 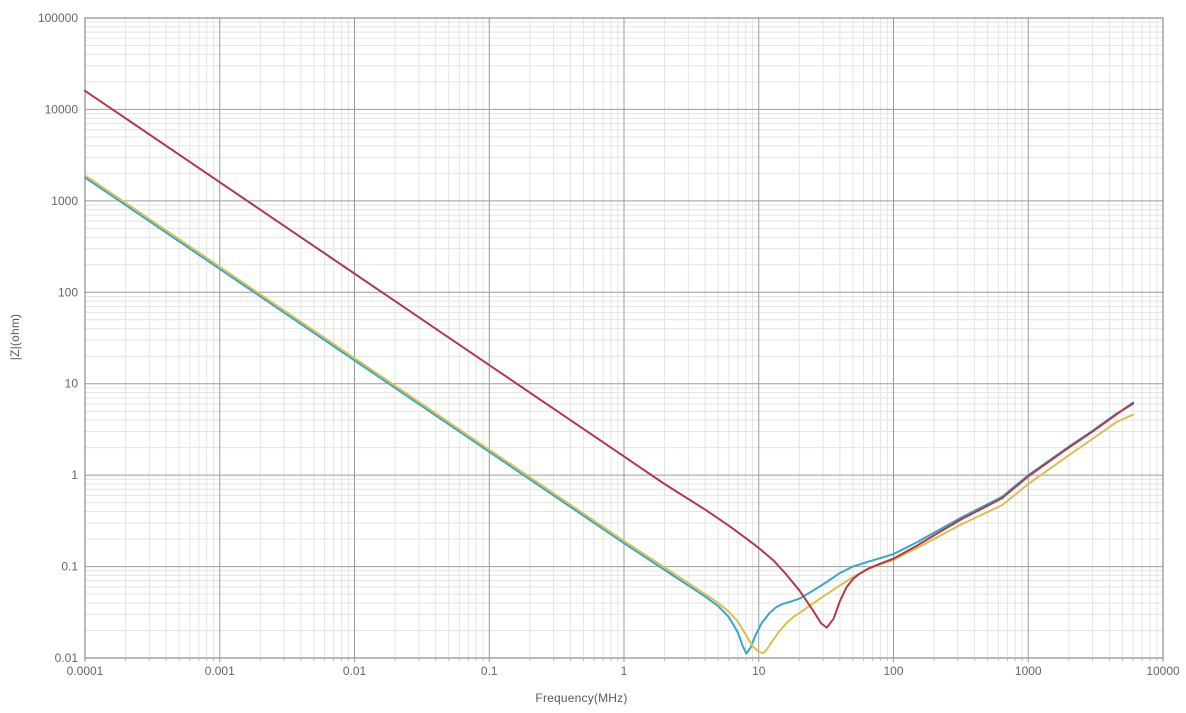 I want to click on y-tick-label: 100000, so click(x=58, y=18).